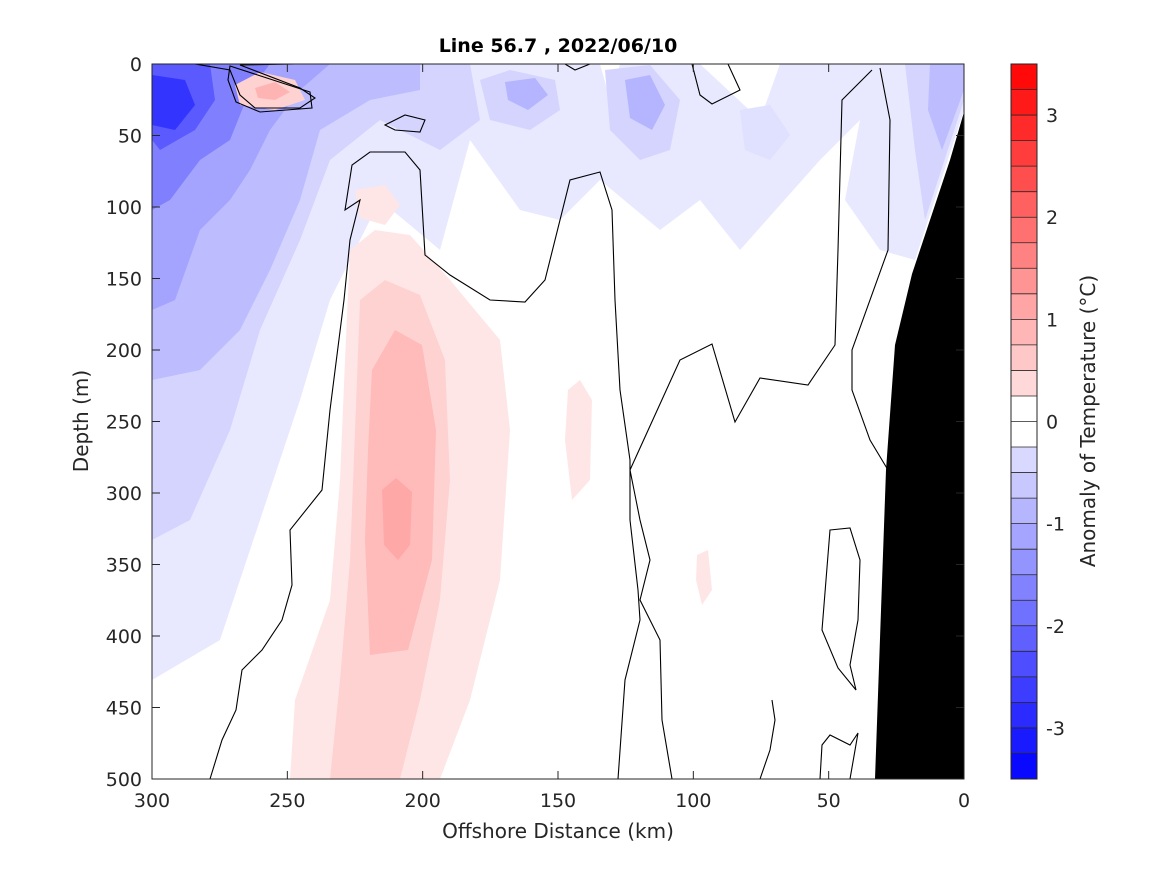 Image resolution: width=1167 pixels, height=879 pixels. I want to click on land-mask, so click(919, 445).